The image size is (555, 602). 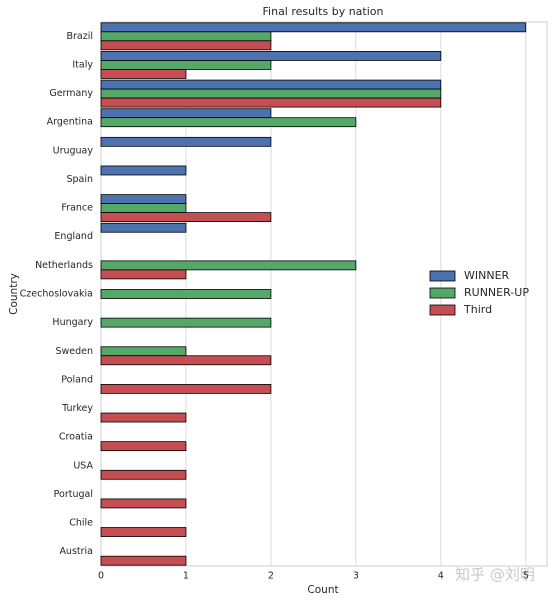 I want to click on x-tick-label: 0, so click(x=101, y=576).